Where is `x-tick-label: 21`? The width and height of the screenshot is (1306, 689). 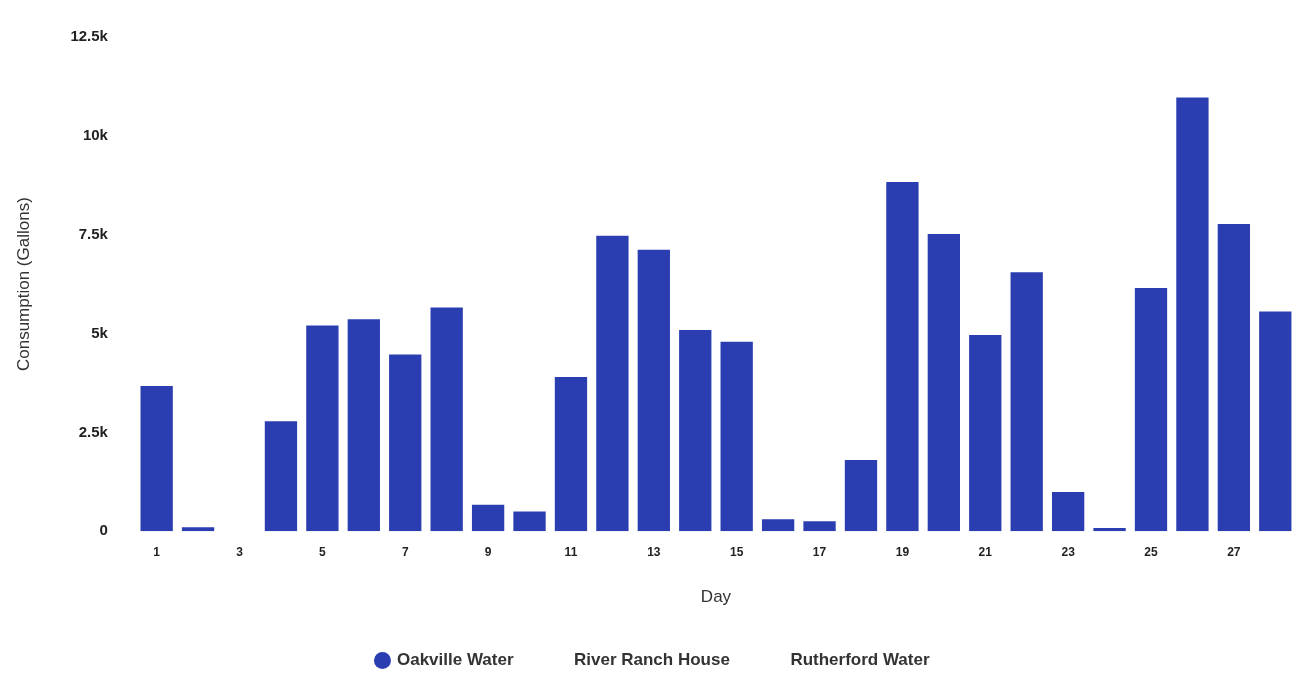 x-tick-label: 21 is located at coordinates (985, 551).